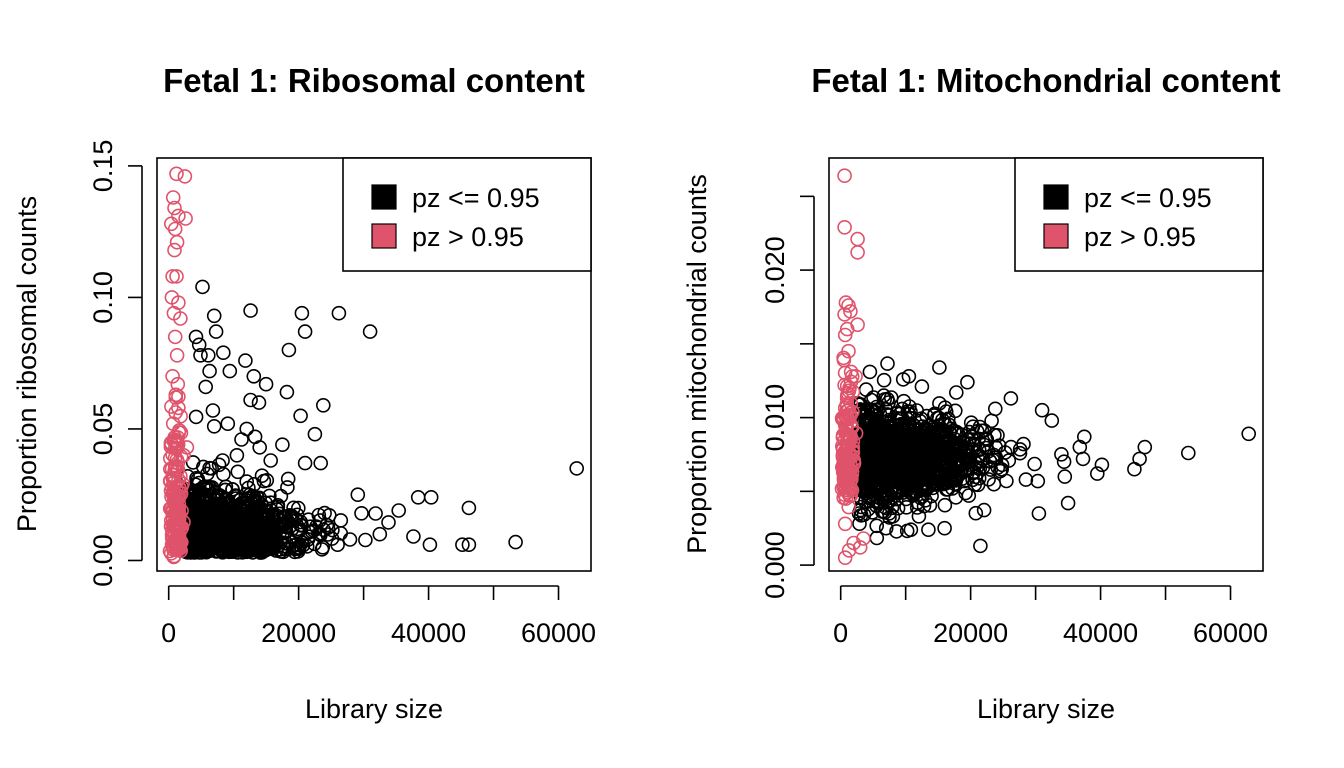 The image size is (1344, 768). Describe the element at coordinates (103, 166) in the screenshot. I see `y-tick-label: 0.15` at that location.